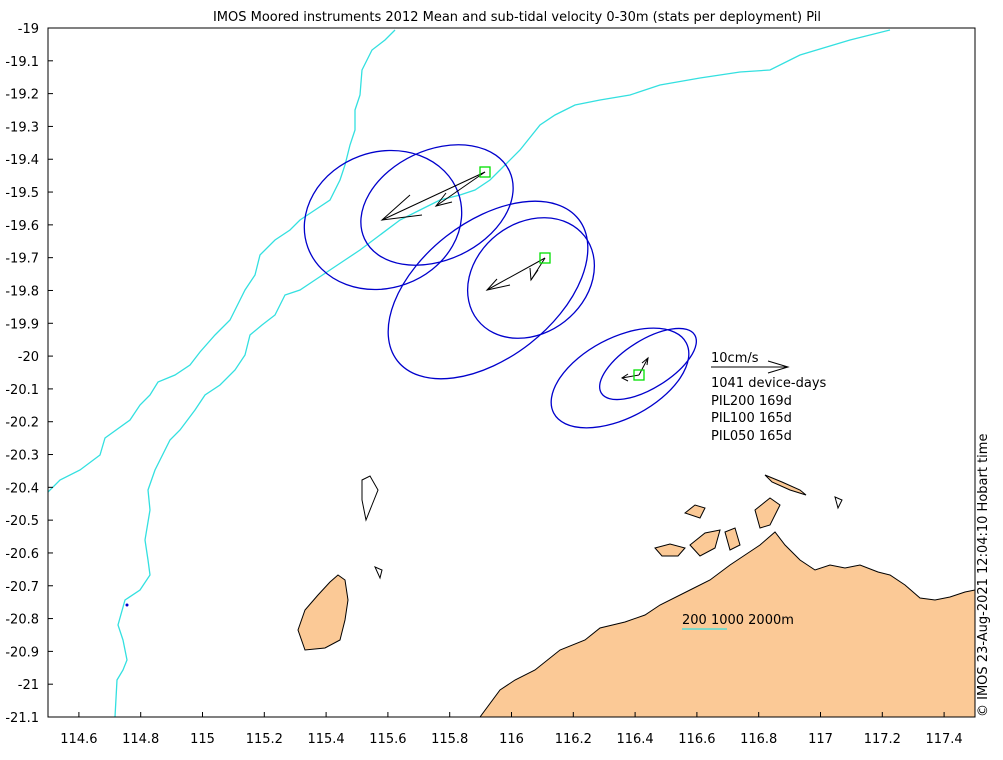 The width and height of the screenshot is (1003, 760). I want to click on y-tick-label: -19, so click(28, 29).